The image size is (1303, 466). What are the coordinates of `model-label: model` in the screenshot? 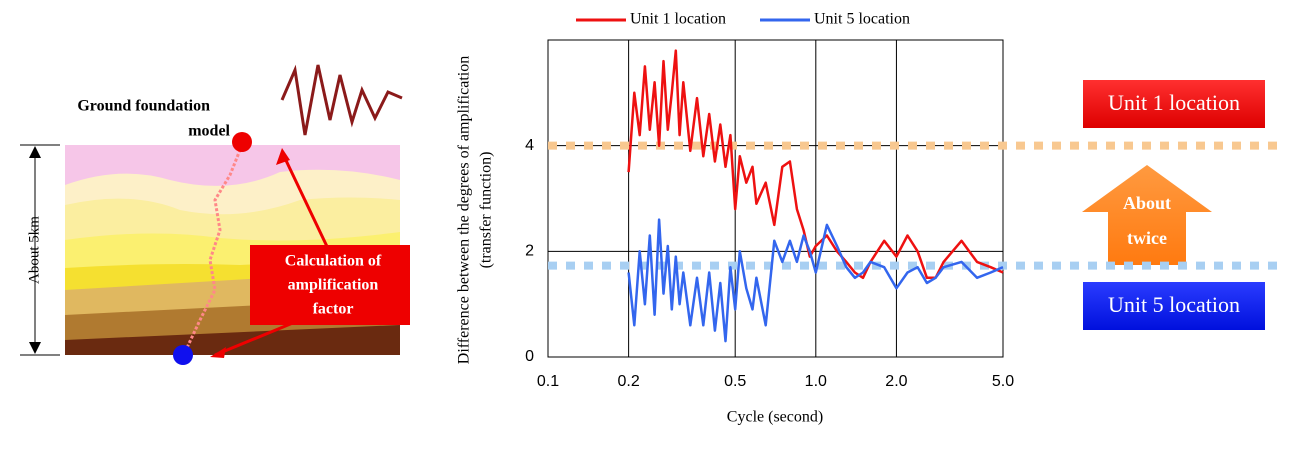 It's located at (209, 131).